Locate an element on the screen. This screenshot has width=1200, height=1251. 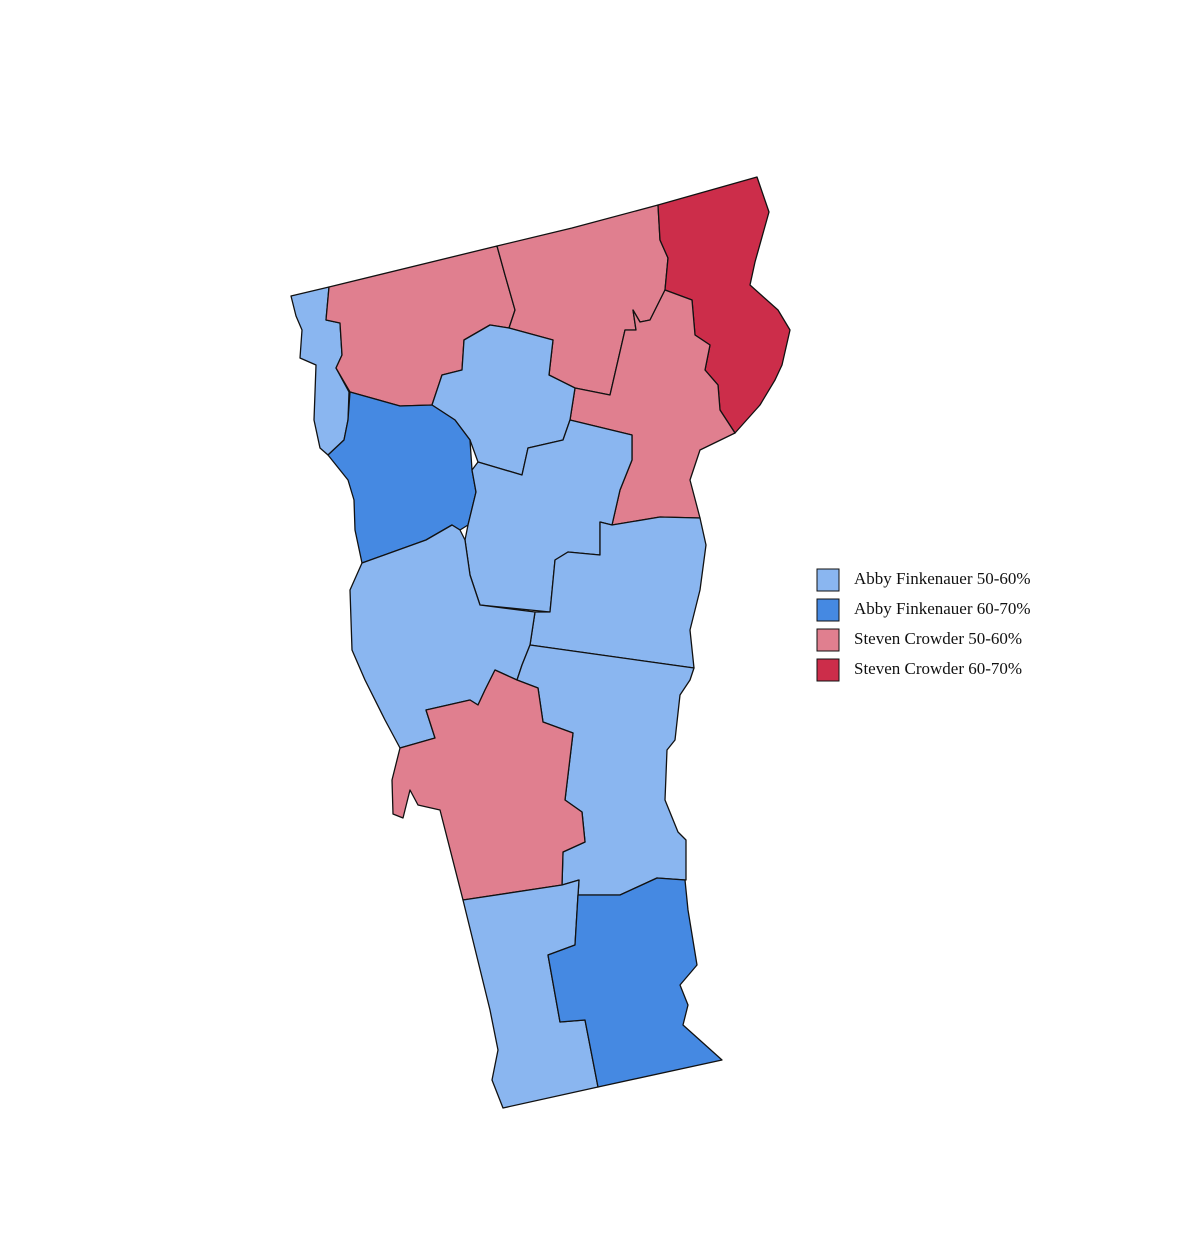
legend-label: Steven Crowder 60-70% is located at coordinates (938, 668).